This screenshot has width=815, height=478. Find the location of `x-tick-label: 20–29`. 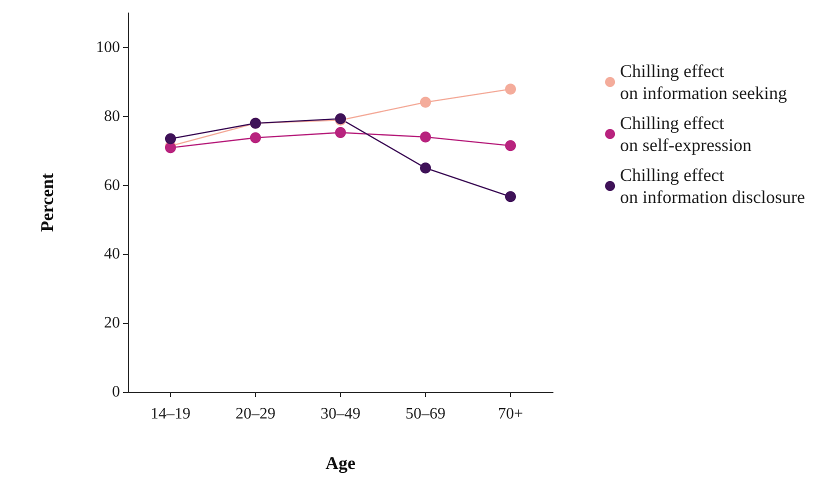

x-tick-label: 20–29 is located at coordinates (256, 414).